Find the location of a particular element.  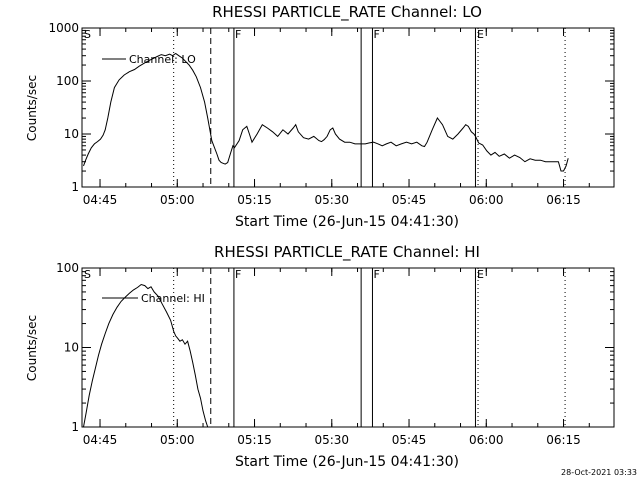

timestamp: 28-Oct-2021 03:33 is located at coordinates (599, 472).